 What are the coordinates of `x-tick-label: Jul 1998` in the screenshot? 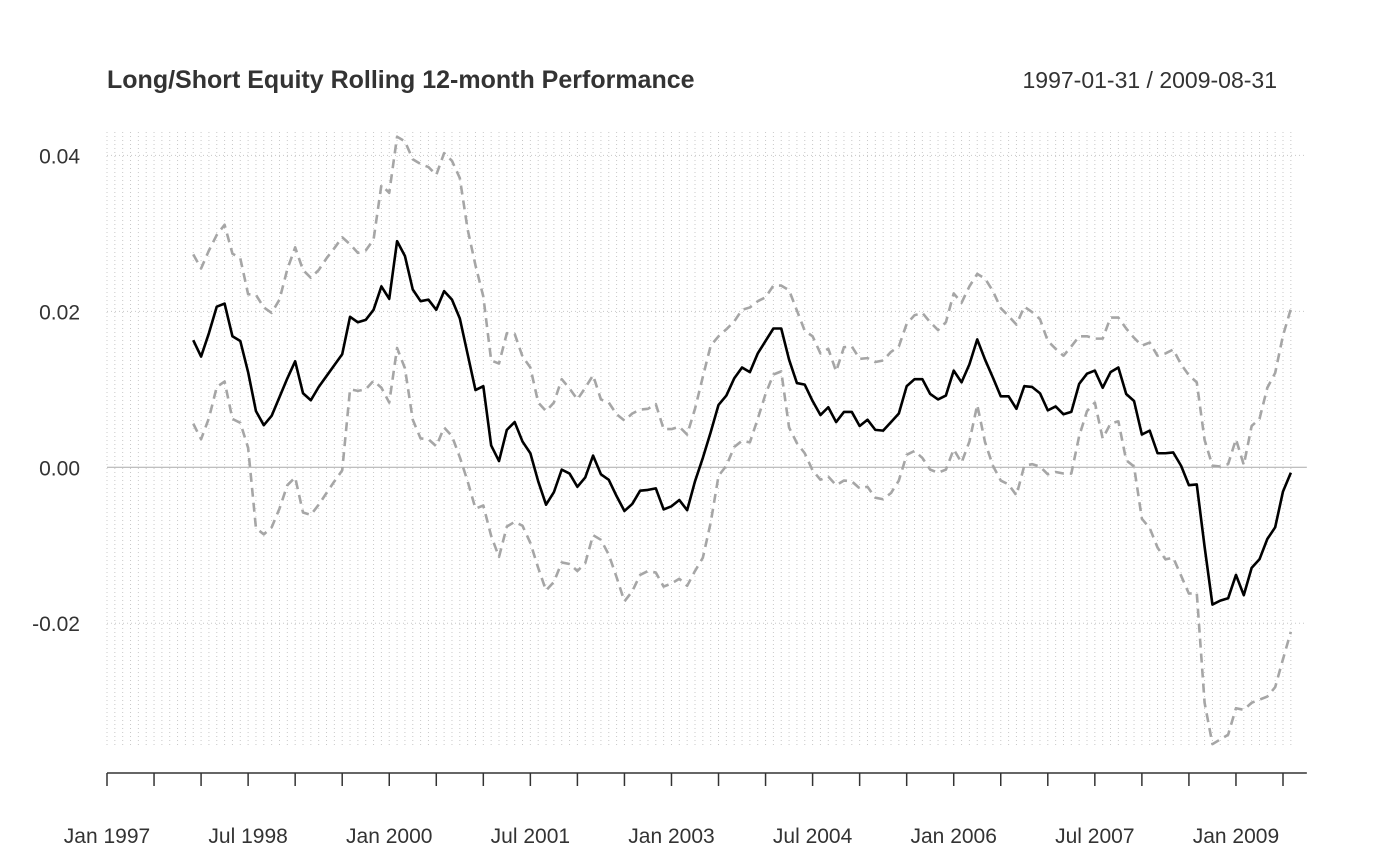 It's located at (247, 836).